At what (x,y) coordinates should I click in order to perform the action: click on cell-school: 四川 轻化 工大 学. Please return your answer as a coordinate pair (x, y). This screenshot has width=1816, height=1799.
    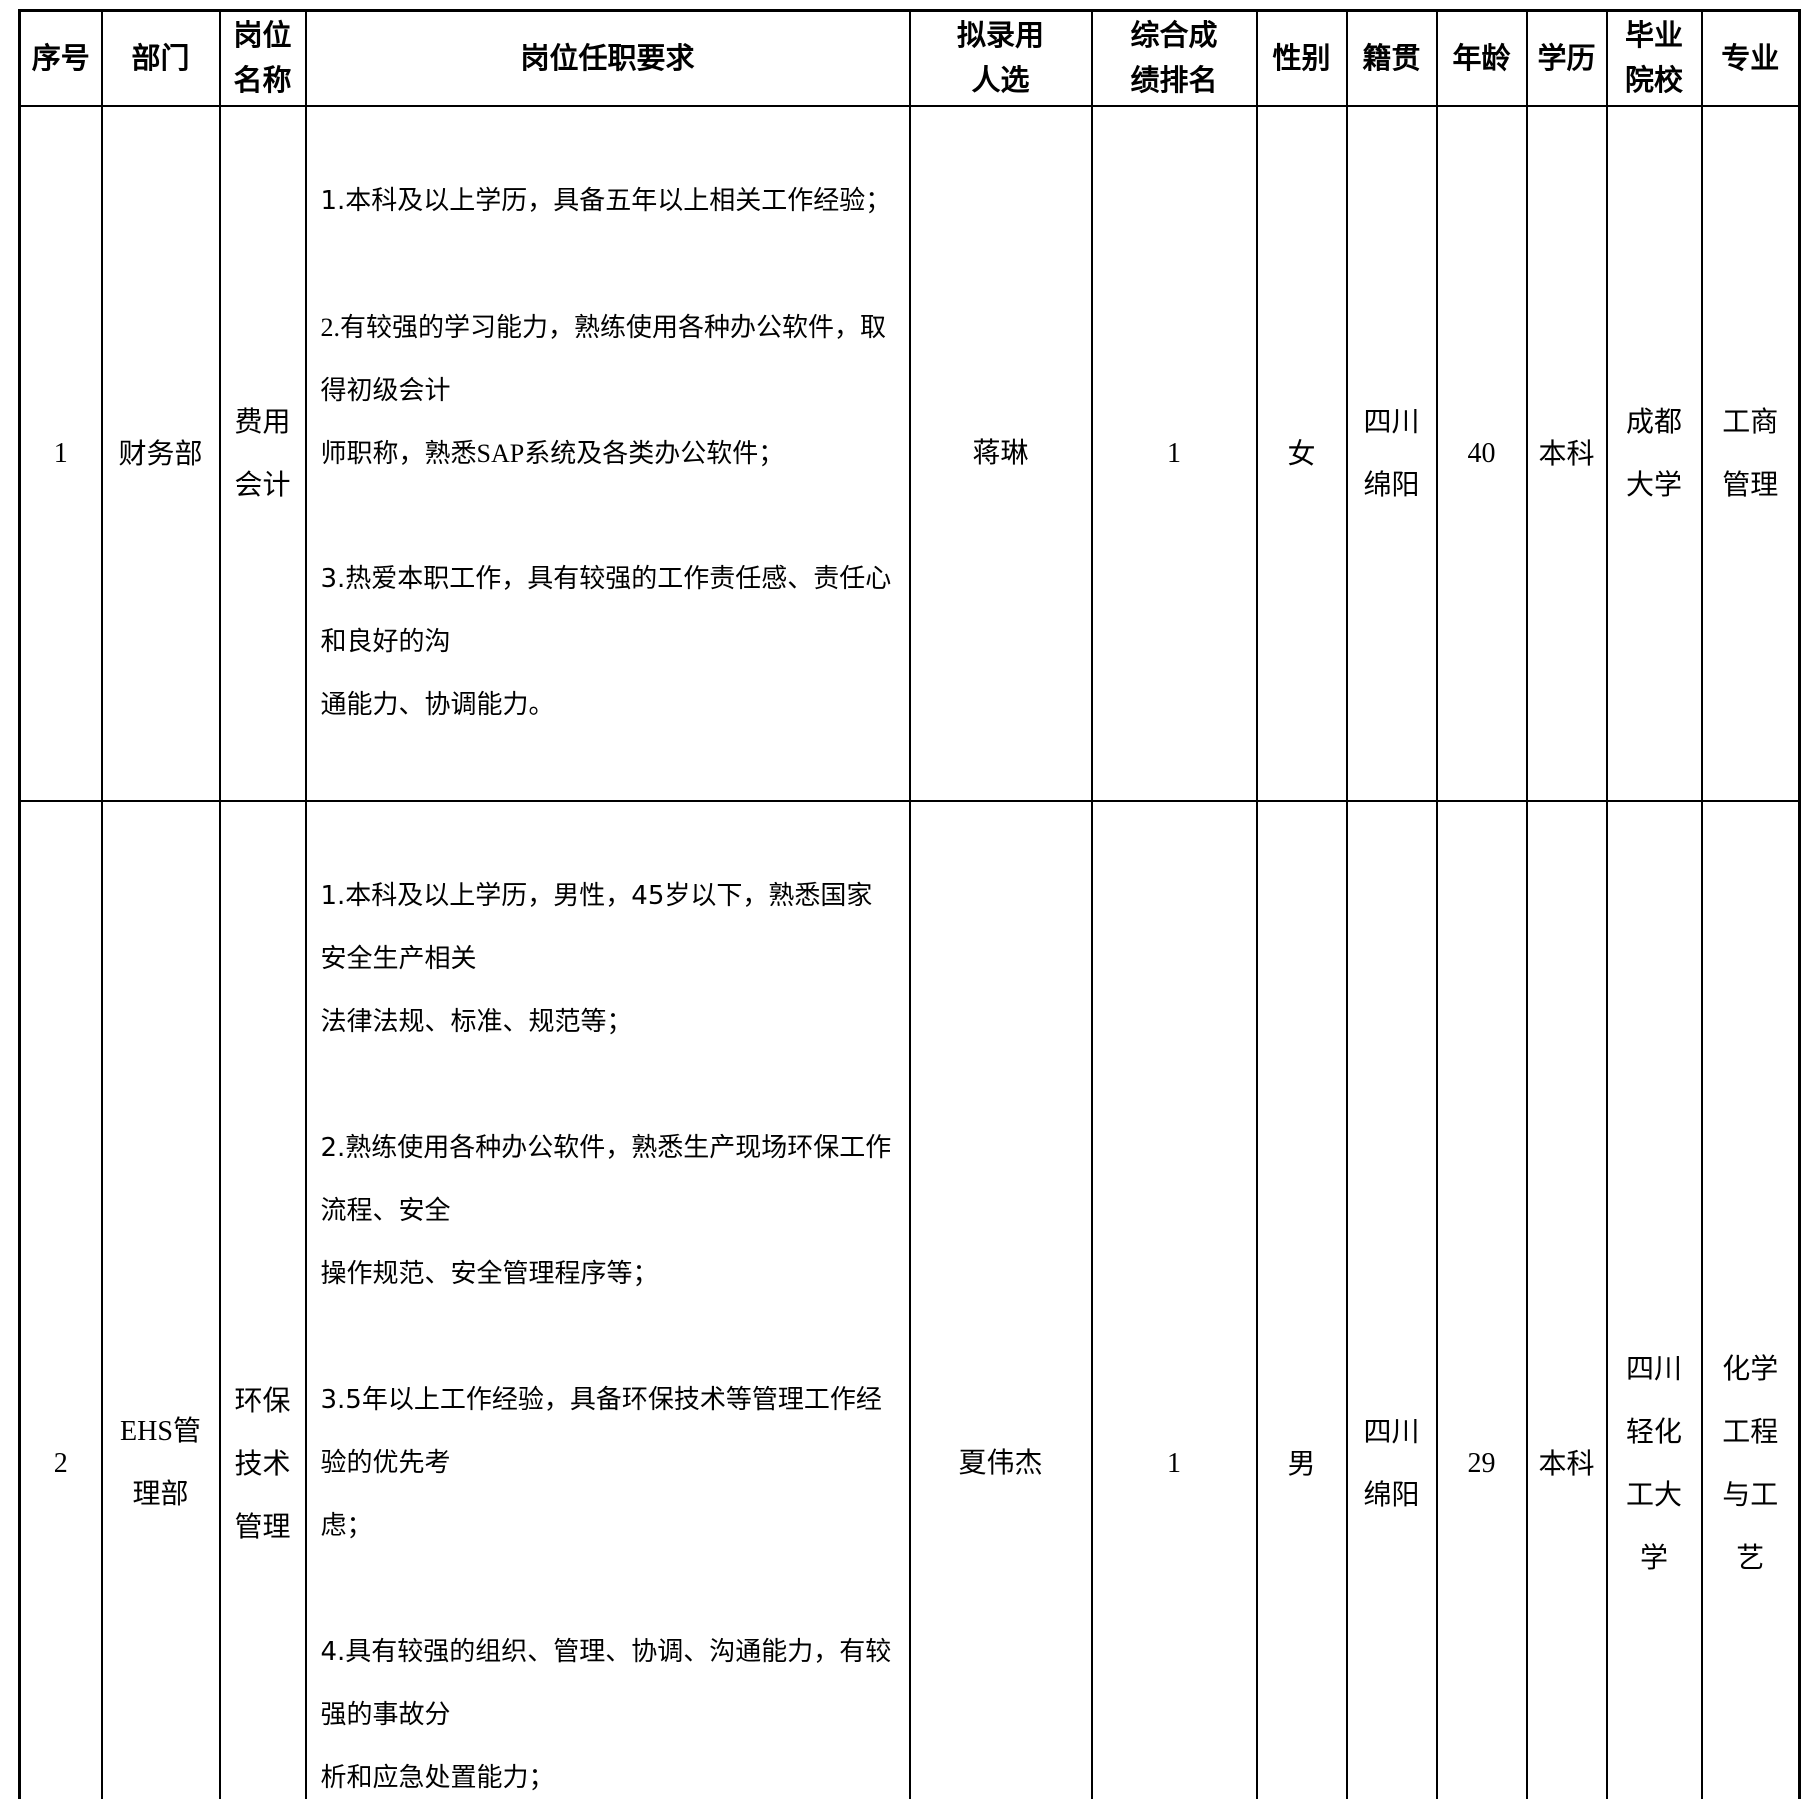
    Looking at the image, I should click on (1654, 1299).